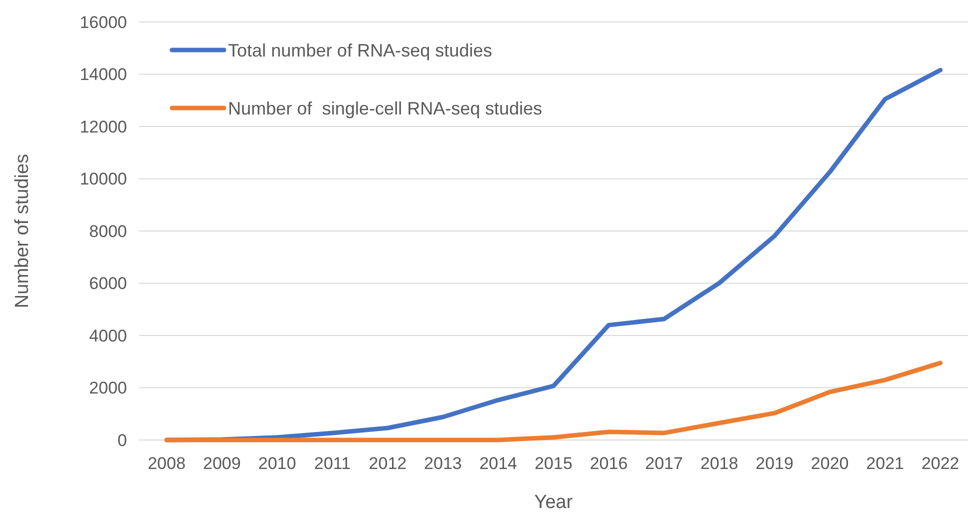 The height and width of the screenshot is (516, 968). What do you see at coordinates (385, 108) in the screenshot?
I see `legend-label: Number of single-cell RNA-seq studies` at bounding box center [385, 108].